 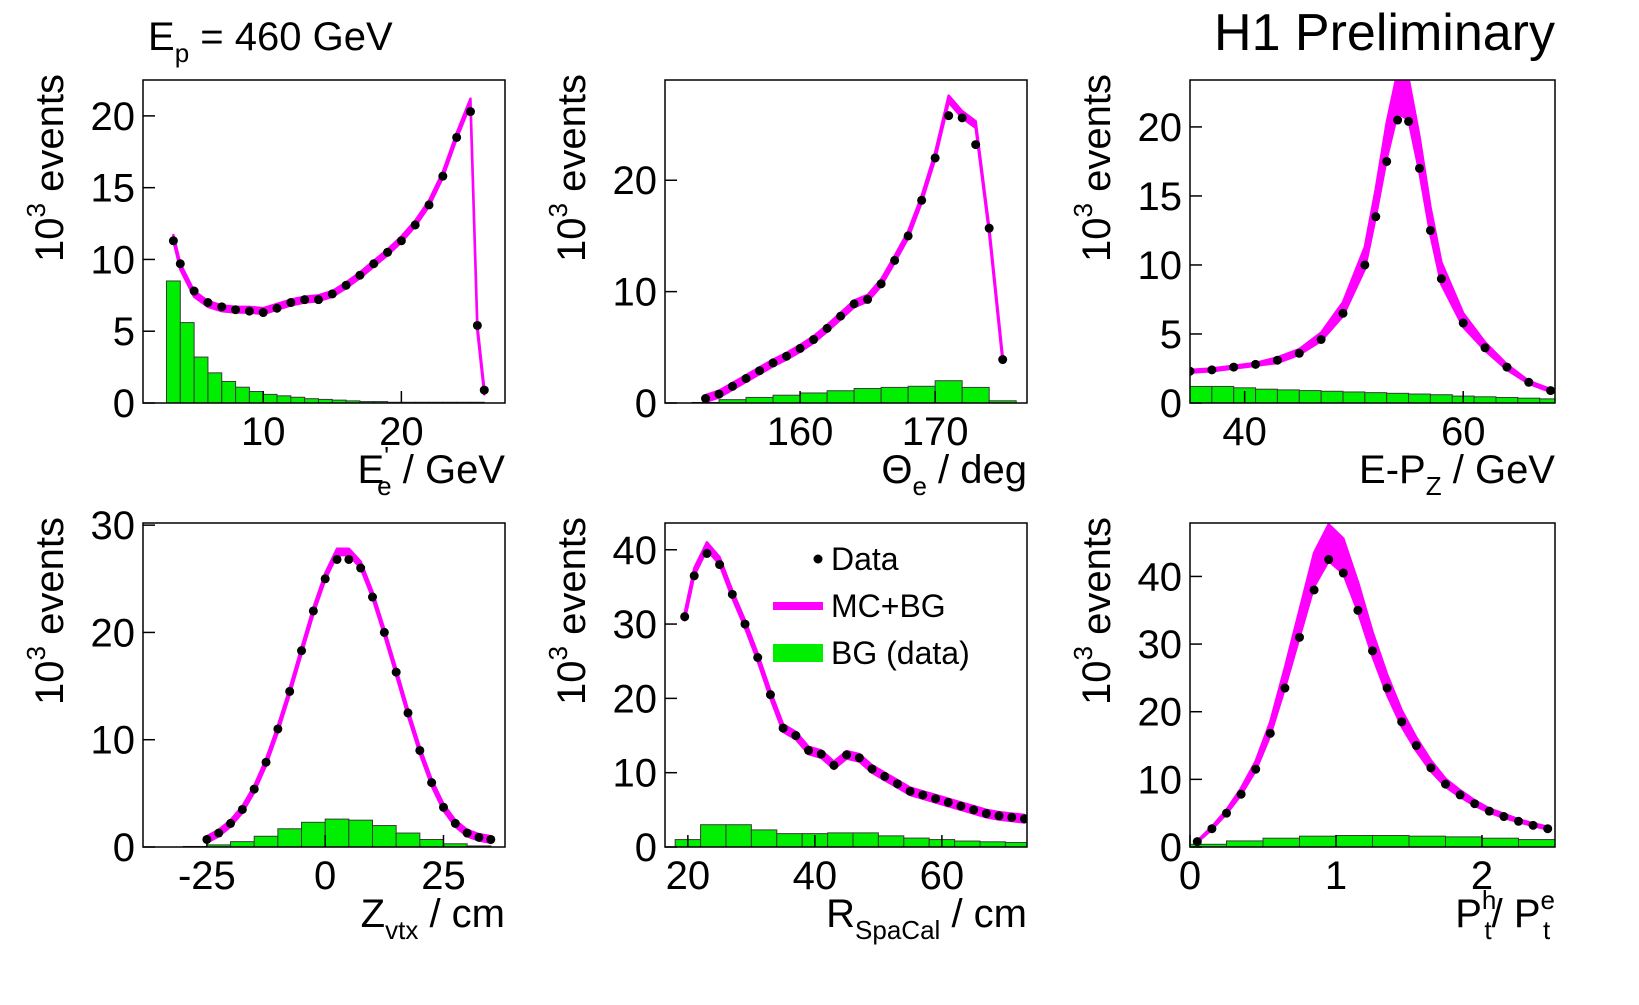 What do you see at coordinates (840, 914) in the screenshot?
I see `label-part: R` at bounding box center [840, 914].